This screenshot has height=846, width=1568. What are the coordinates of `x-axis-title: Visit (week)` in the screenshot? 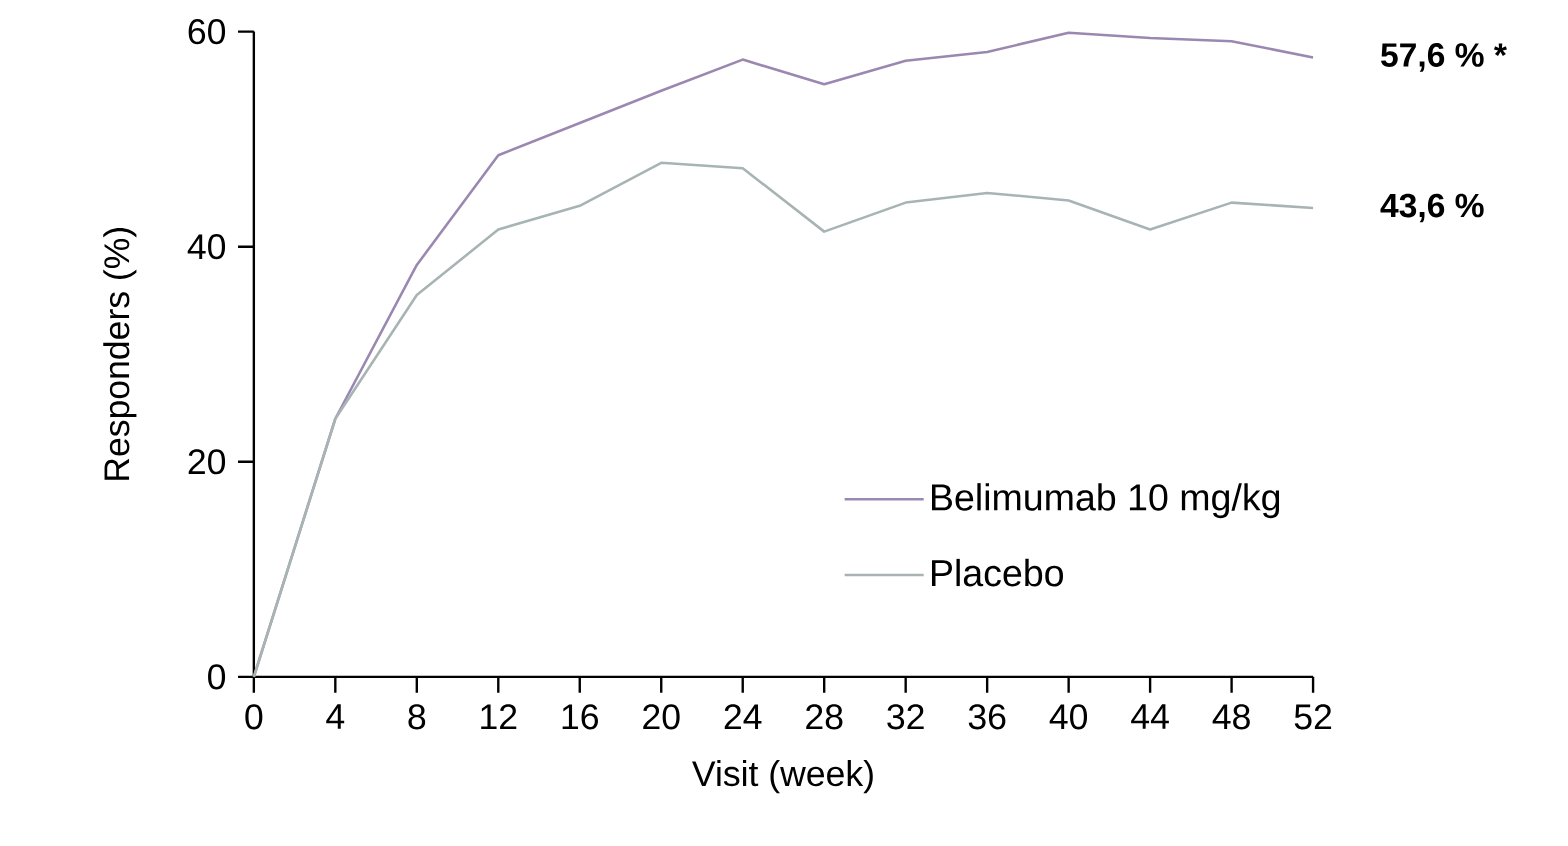 It's located at (782, 777).